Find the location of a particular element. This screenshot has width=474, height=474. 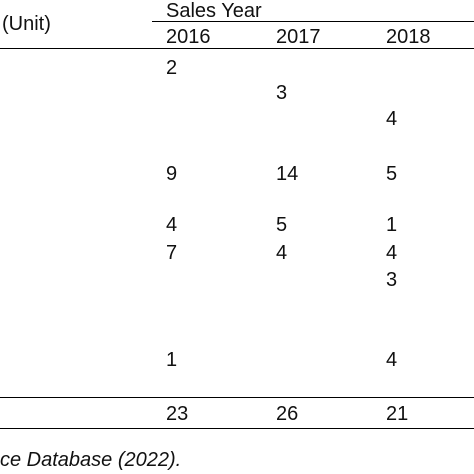

column-header-2018: 2018 is located at coordinates (408, 37).